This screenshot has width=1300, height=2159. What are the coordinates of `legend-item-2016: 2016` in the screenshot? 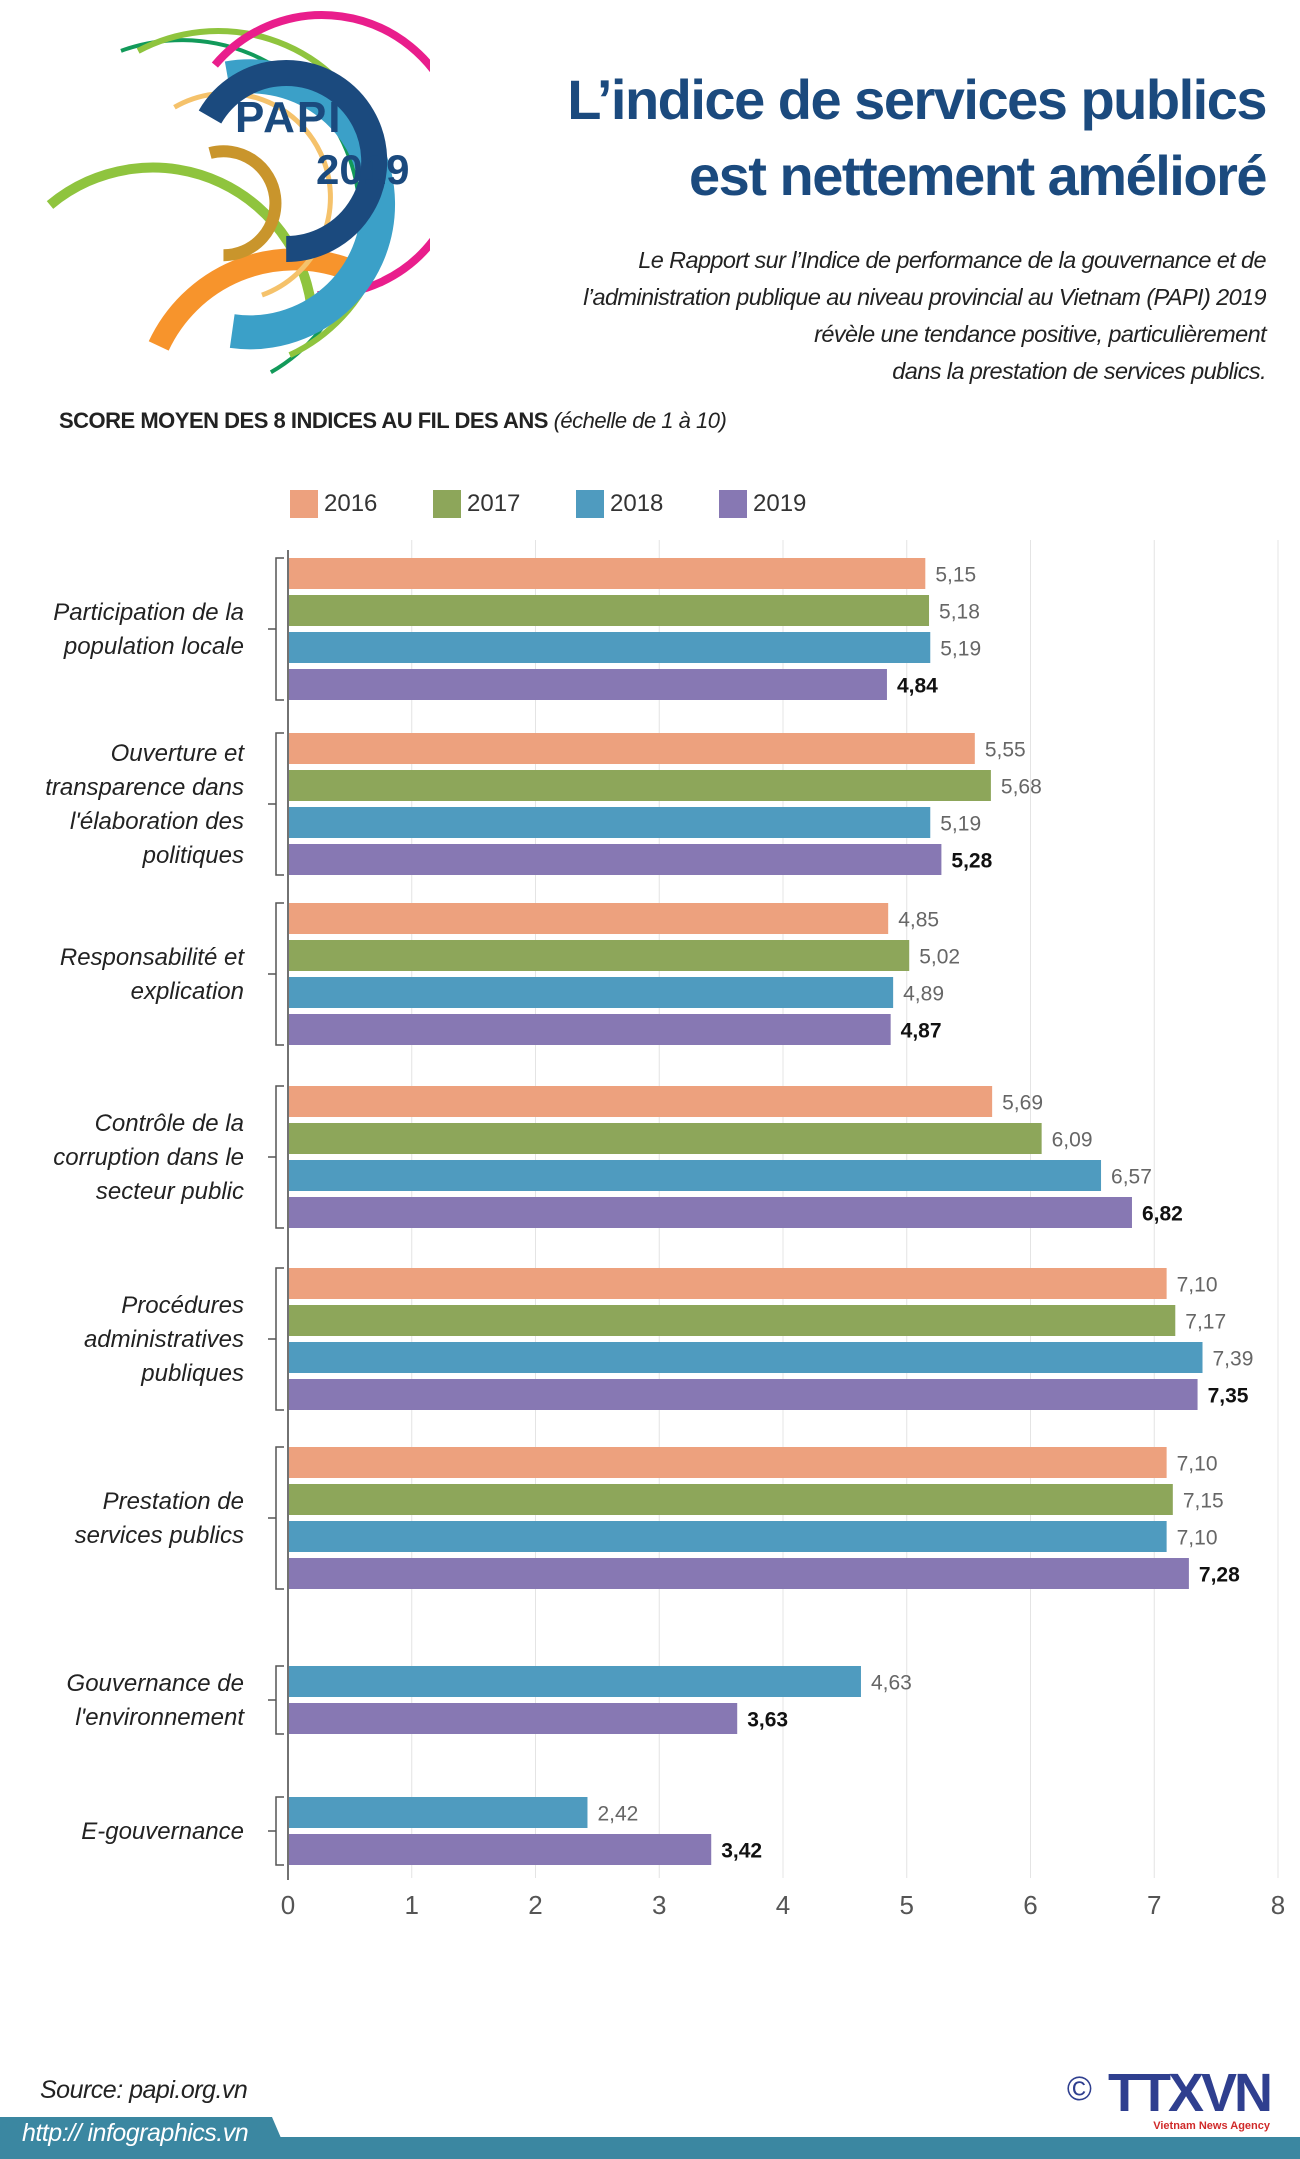 It's located at (361, 504).